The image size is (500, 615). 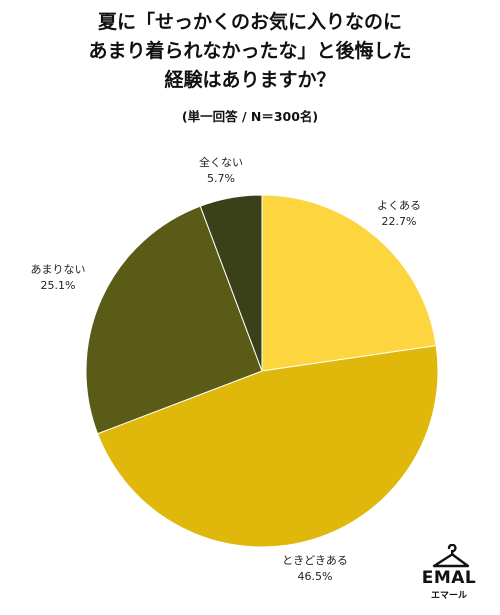 I want to click on logo-brand: EMAL, so click(x=449, y=578).